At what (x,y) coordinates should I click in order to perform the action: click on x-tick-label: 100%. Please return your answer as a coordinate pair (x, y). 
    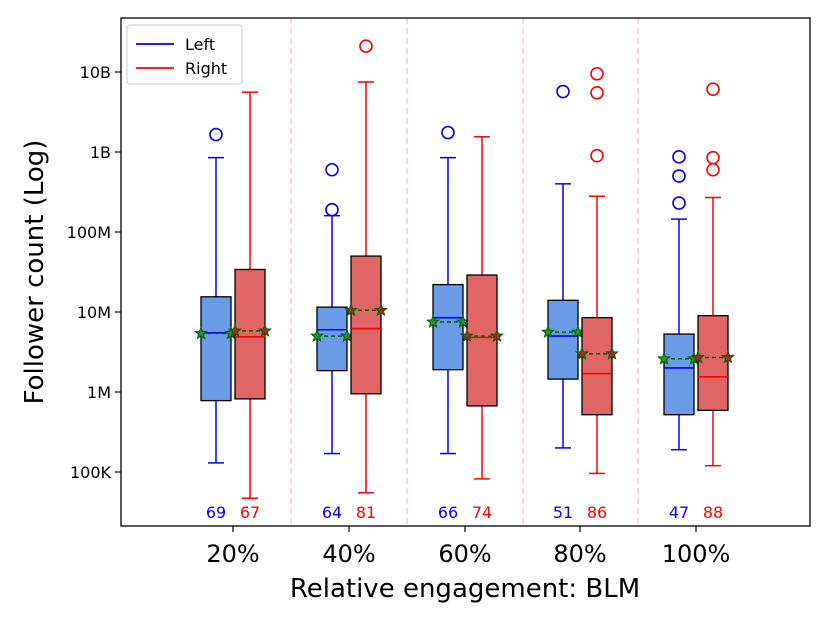
    Looking at the image, I should click on (696, 554).